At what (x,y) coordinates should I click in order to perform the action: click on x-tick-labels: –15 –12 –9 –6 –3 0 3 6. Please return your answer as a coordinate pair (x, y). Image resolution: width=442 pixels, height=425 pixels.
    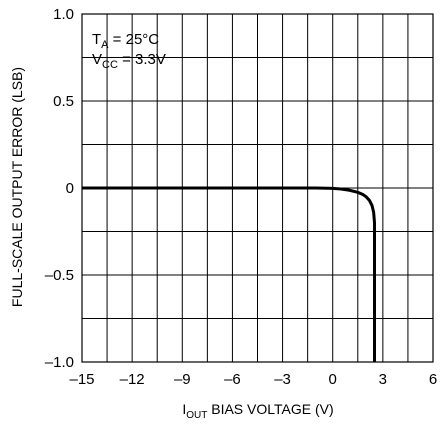
    Looking at the image, I should click on (253, 379).